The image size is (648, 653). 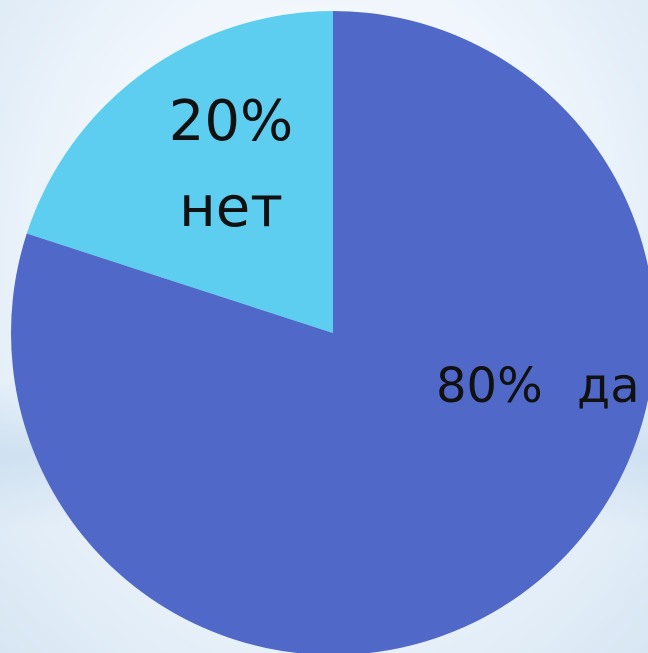 I want to click on slice-net-percent-label: 20%, so click(x=231, y=121).